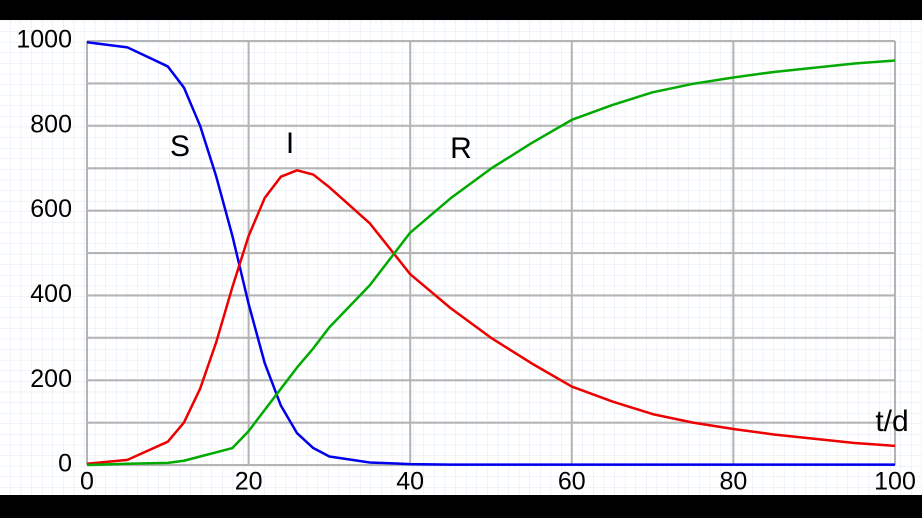  What do you see at coordinates (51, 124) in the screenshot?
I see `y-tick-label: 800` at bounding box center [51, 124].